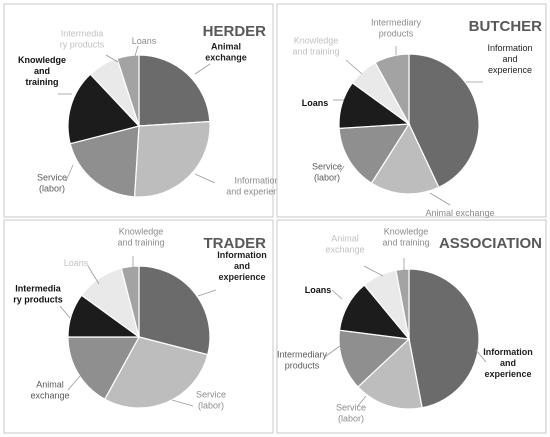  Describe the element at coordinates (490, 243) in the screenshot. I see `chart-title: ASSOCIATION` at that location.